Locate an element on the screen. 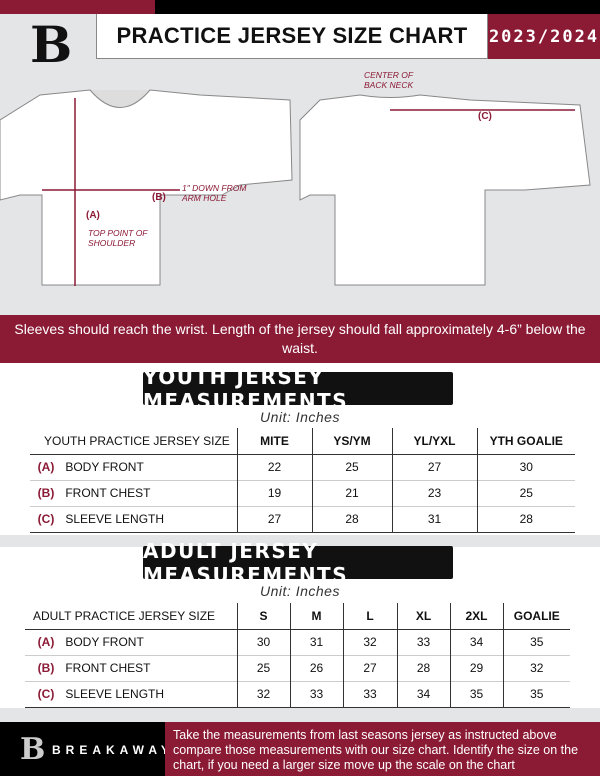  label-center-back-neck: CENTER OF BACK NECK is located at coordinates (389, 80).